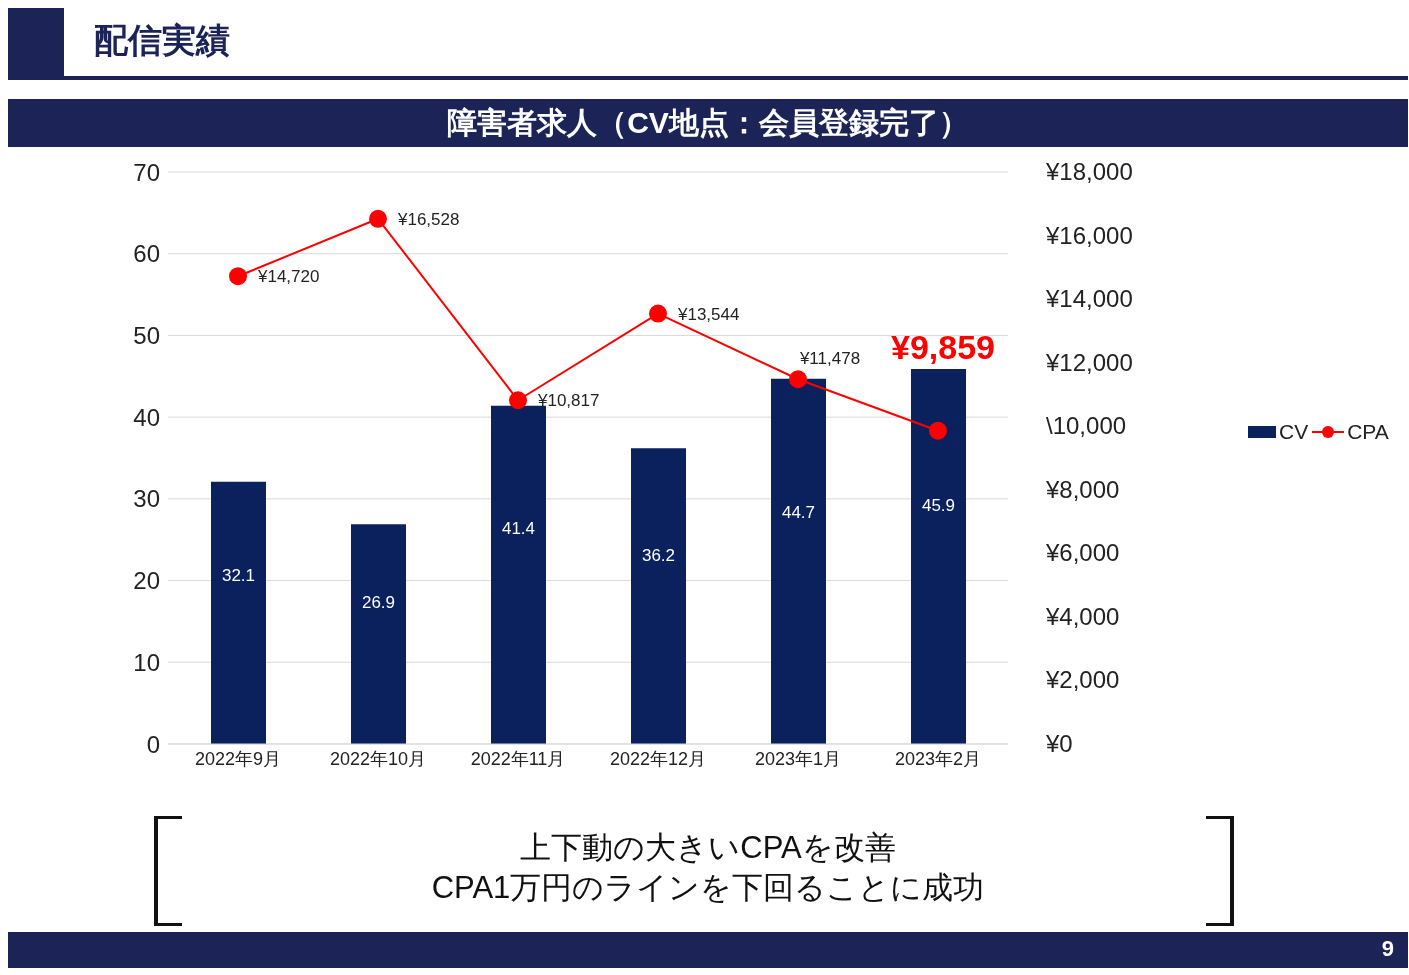 The height and width of the screenshot is (975, 1409). What do you see at coordinates (238, 758) in the screenshot?
I see `x-tick-label: 2022年9月` at bounding box center [238, 758].